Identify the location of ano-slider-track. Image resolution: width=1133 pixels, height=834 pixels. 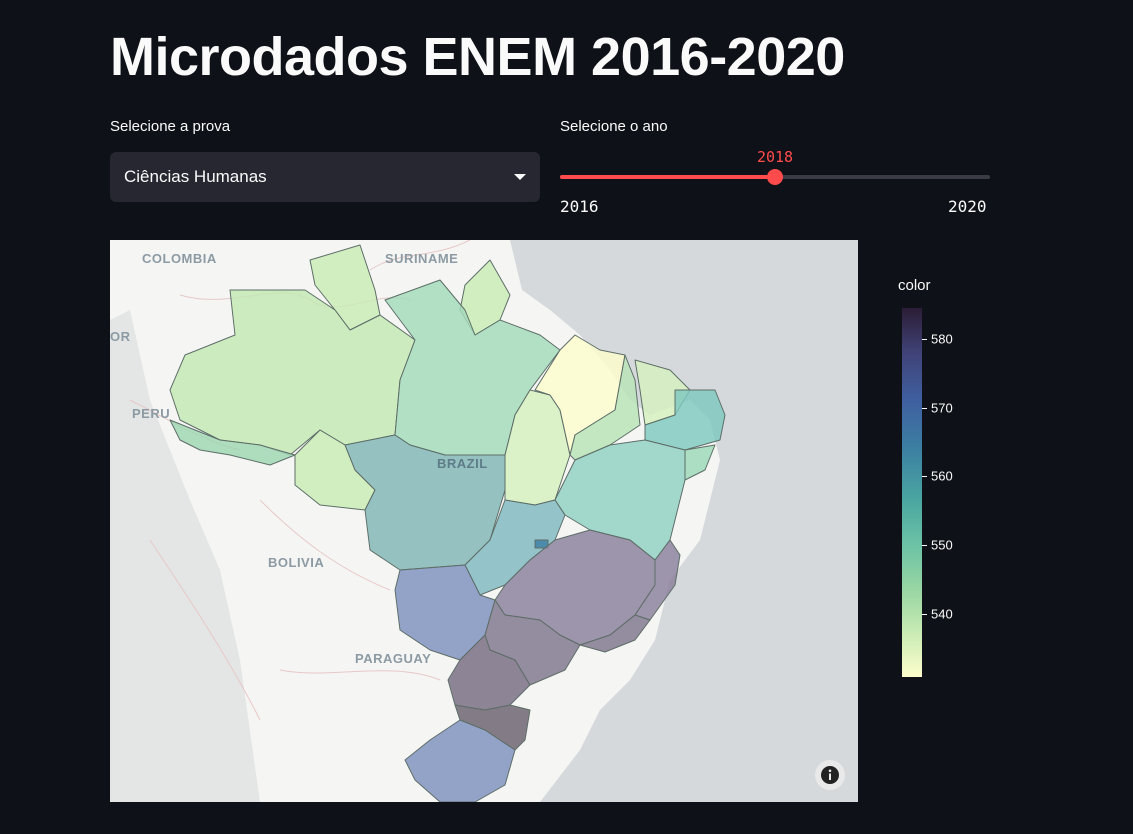
(775, 177).